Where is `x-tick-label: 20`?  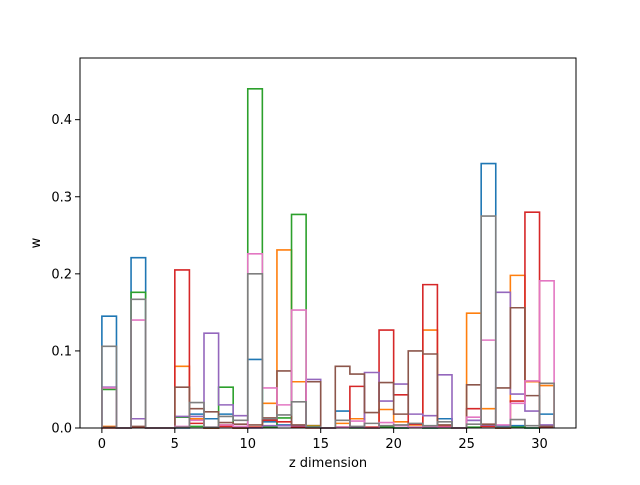
x-tick-label: 20 is located at coordinates (393, 444).